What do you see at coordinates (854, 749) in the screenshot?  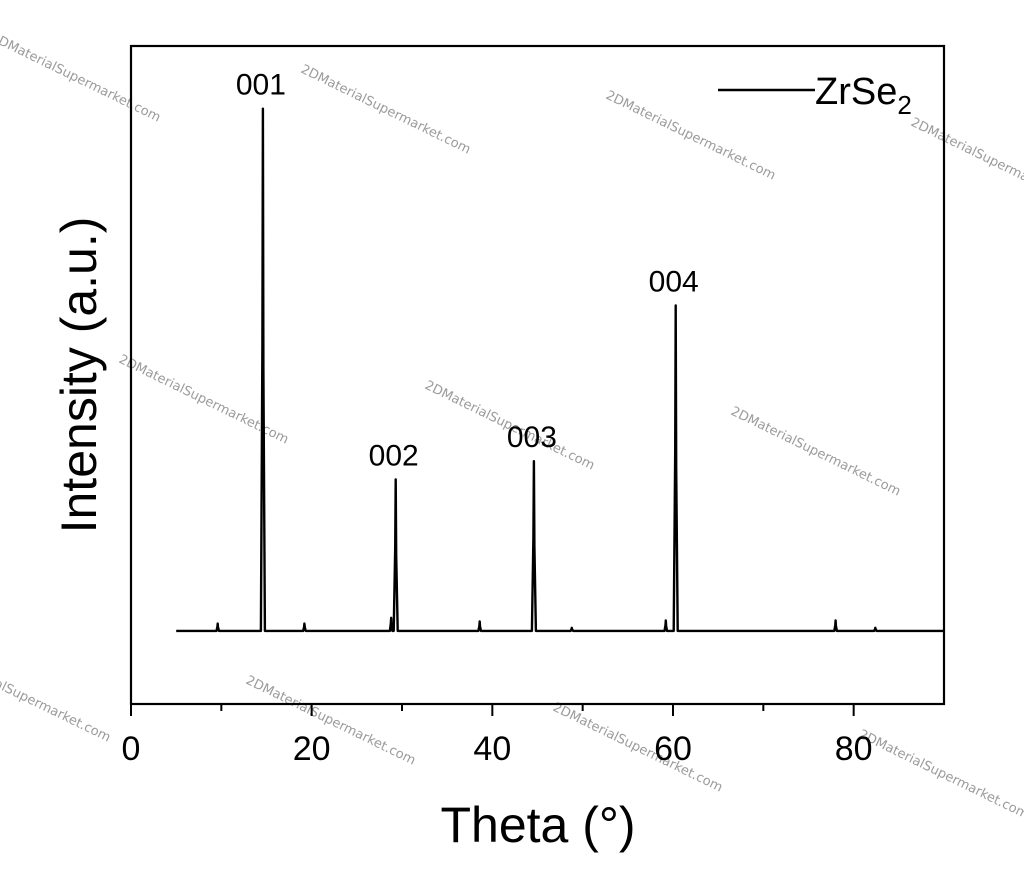 I see `x-tick-label: 80` at bounding box center [854, 749].